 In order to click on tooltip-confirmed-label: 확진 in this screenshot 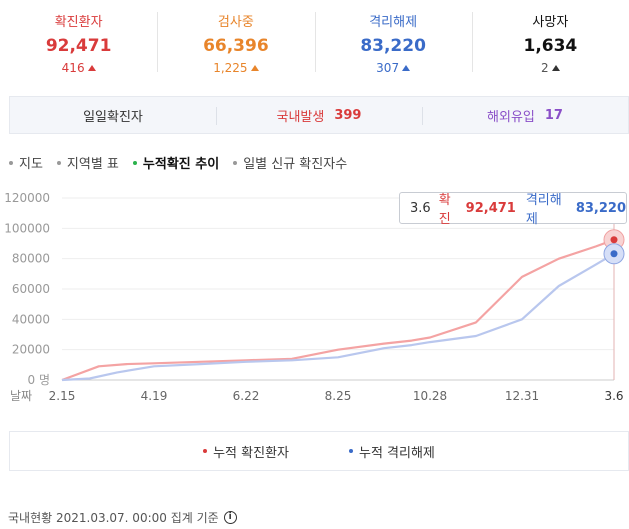, I will do `click(444, 210)`.